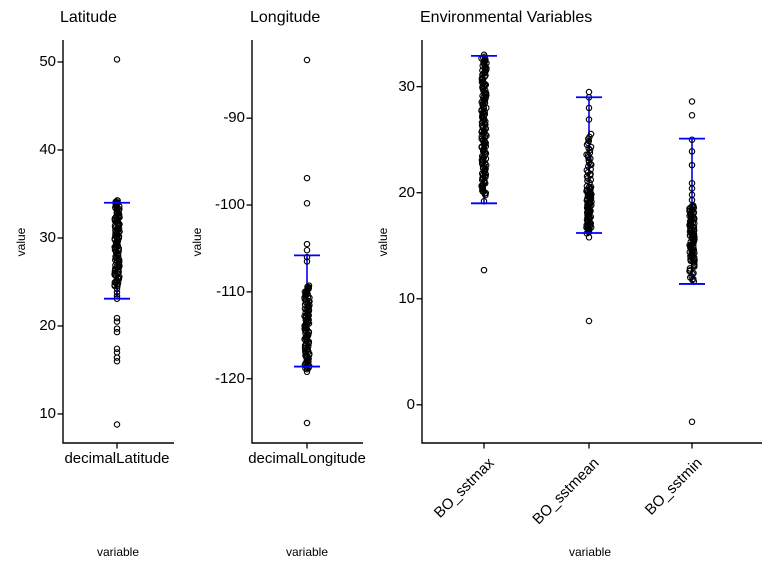  What do you see at coordinates (383, 242) in the screenshot?
I see `y-axis-title-environmental: value` at bounding box center [383, 242].